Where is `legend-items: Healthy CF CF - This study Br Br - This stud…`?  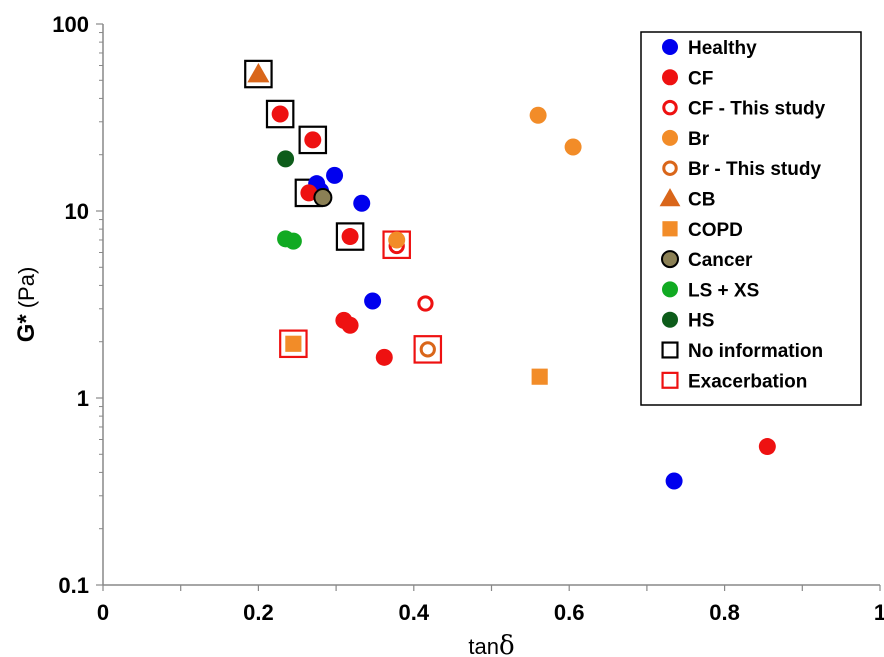 legend-items: Healthy CF CF - This study Br Br - This stud… is located at coordinates (742, 215).